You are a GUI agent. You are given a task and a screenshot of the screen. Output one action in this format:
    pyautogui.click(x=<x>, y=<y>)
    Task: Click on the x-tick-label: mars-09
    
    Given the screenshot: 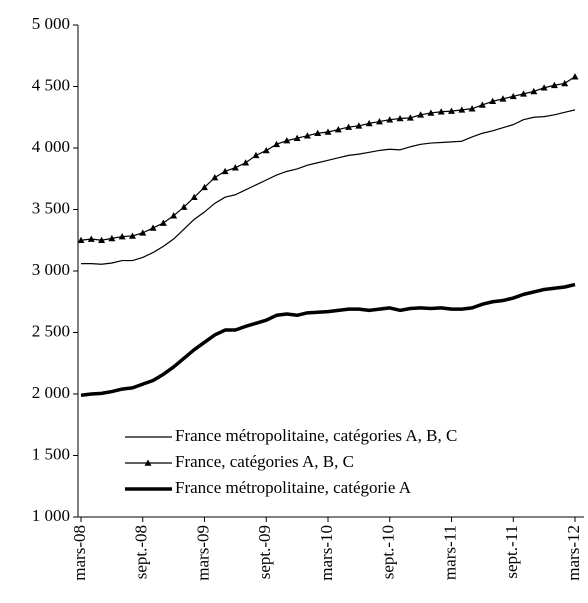 What is the action you would take?
    pyautogui.click(x=202, y=553)
    